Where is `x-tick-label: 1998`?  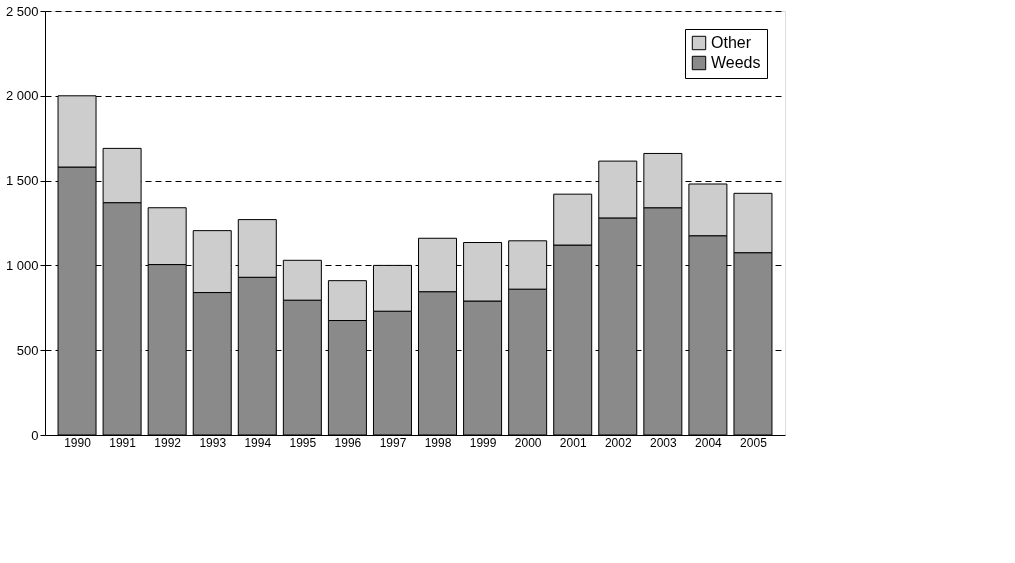 x-tick-label: 1998 is located at coordinates (438, 442).